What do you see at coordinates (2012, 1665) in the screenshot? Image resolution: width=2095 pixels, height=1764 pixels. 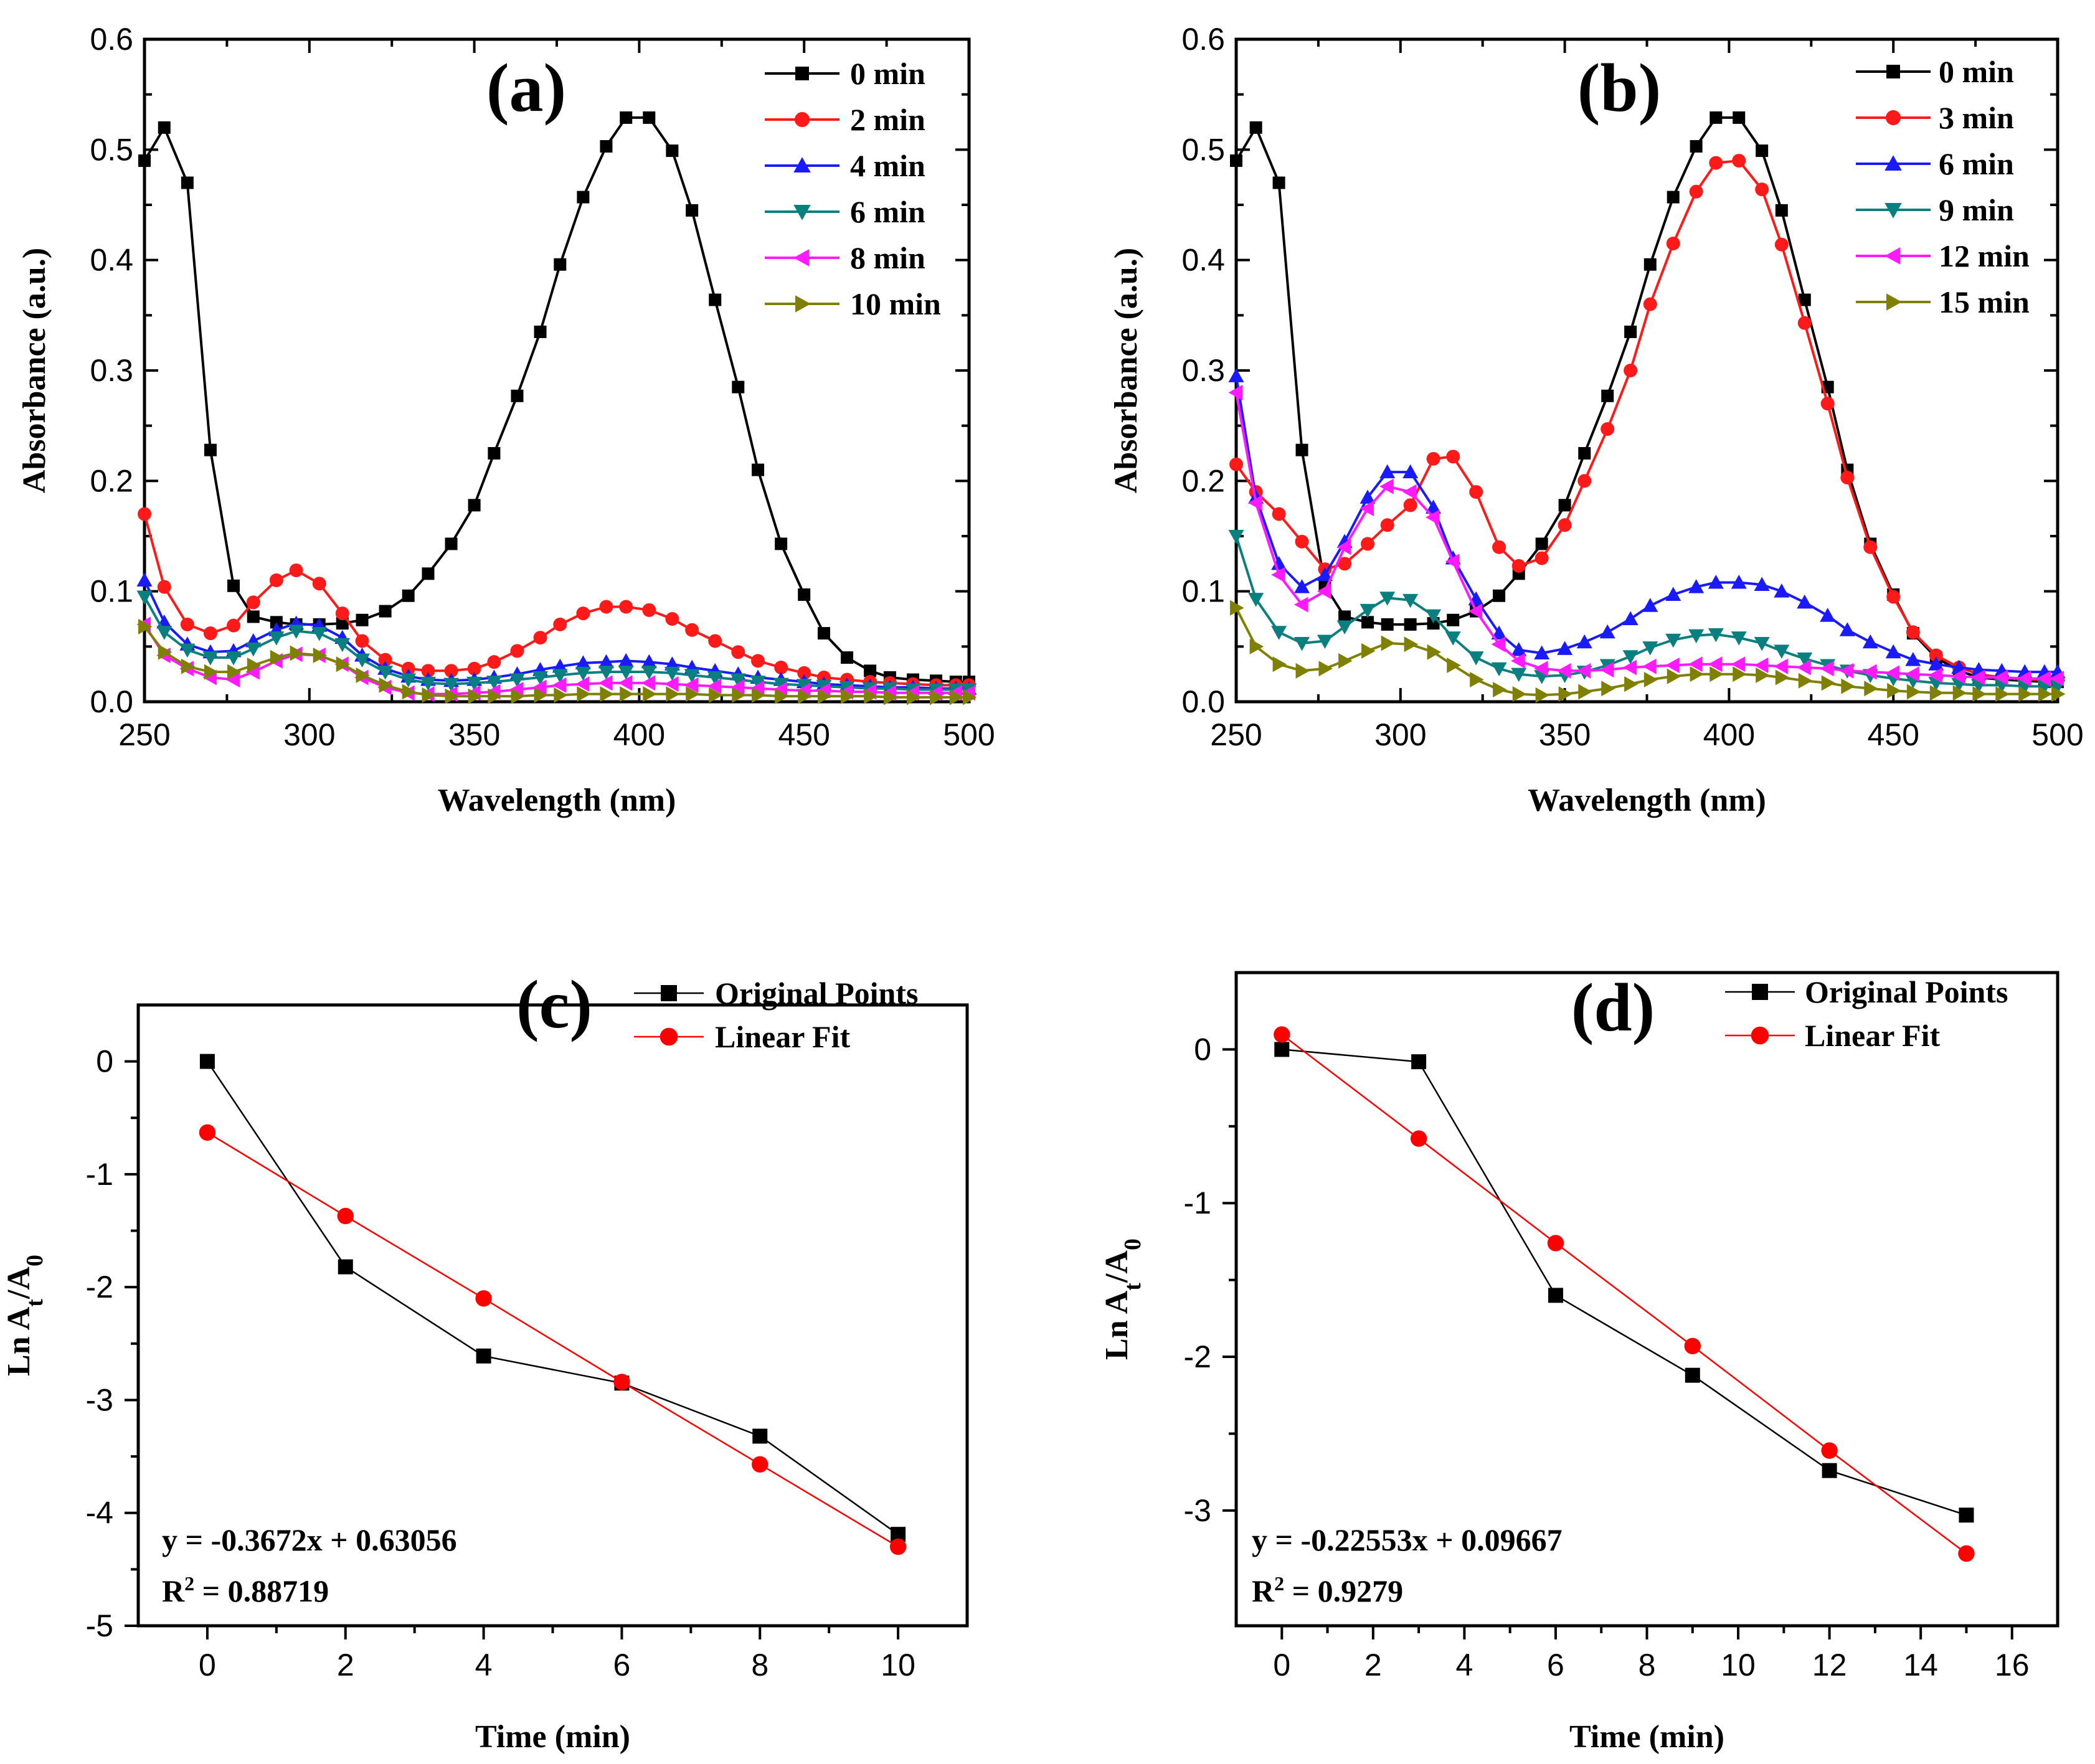 I see `x-tick-label: 16` at bounding box center [2012, 1665].